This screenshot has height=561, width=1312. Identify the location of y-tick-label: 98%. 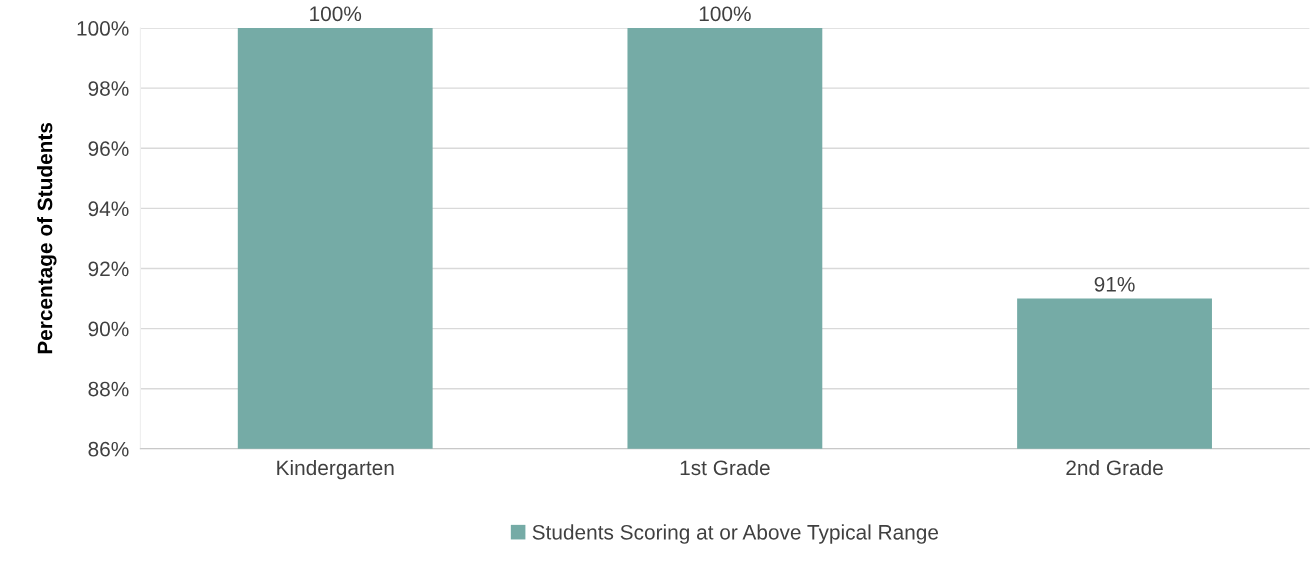
(108, 88).